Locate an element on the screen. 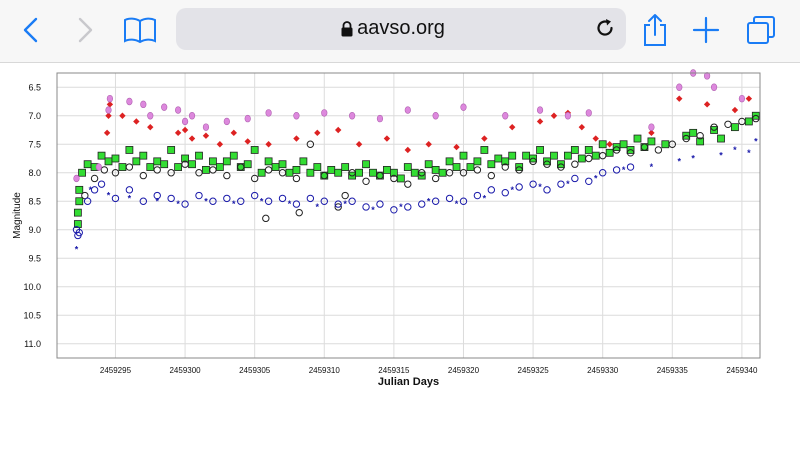 This screenshot has height=455, width=800. x-tick-label: 2459325 is located at coordinates (534, 370).